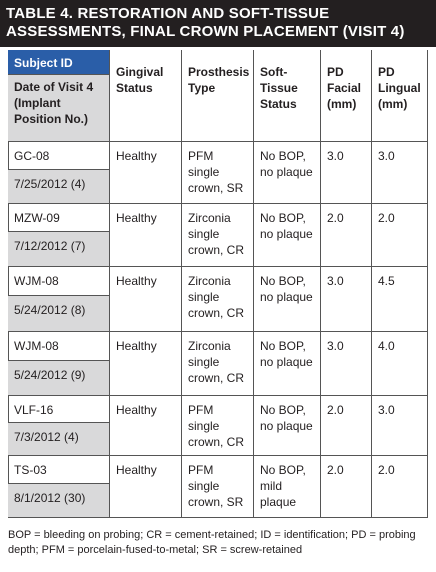  What do you see at coordinates (287, 487) in the screenshot?
I see `table-cell: No BOP, mild plaque` at bounding box center [287, 487].